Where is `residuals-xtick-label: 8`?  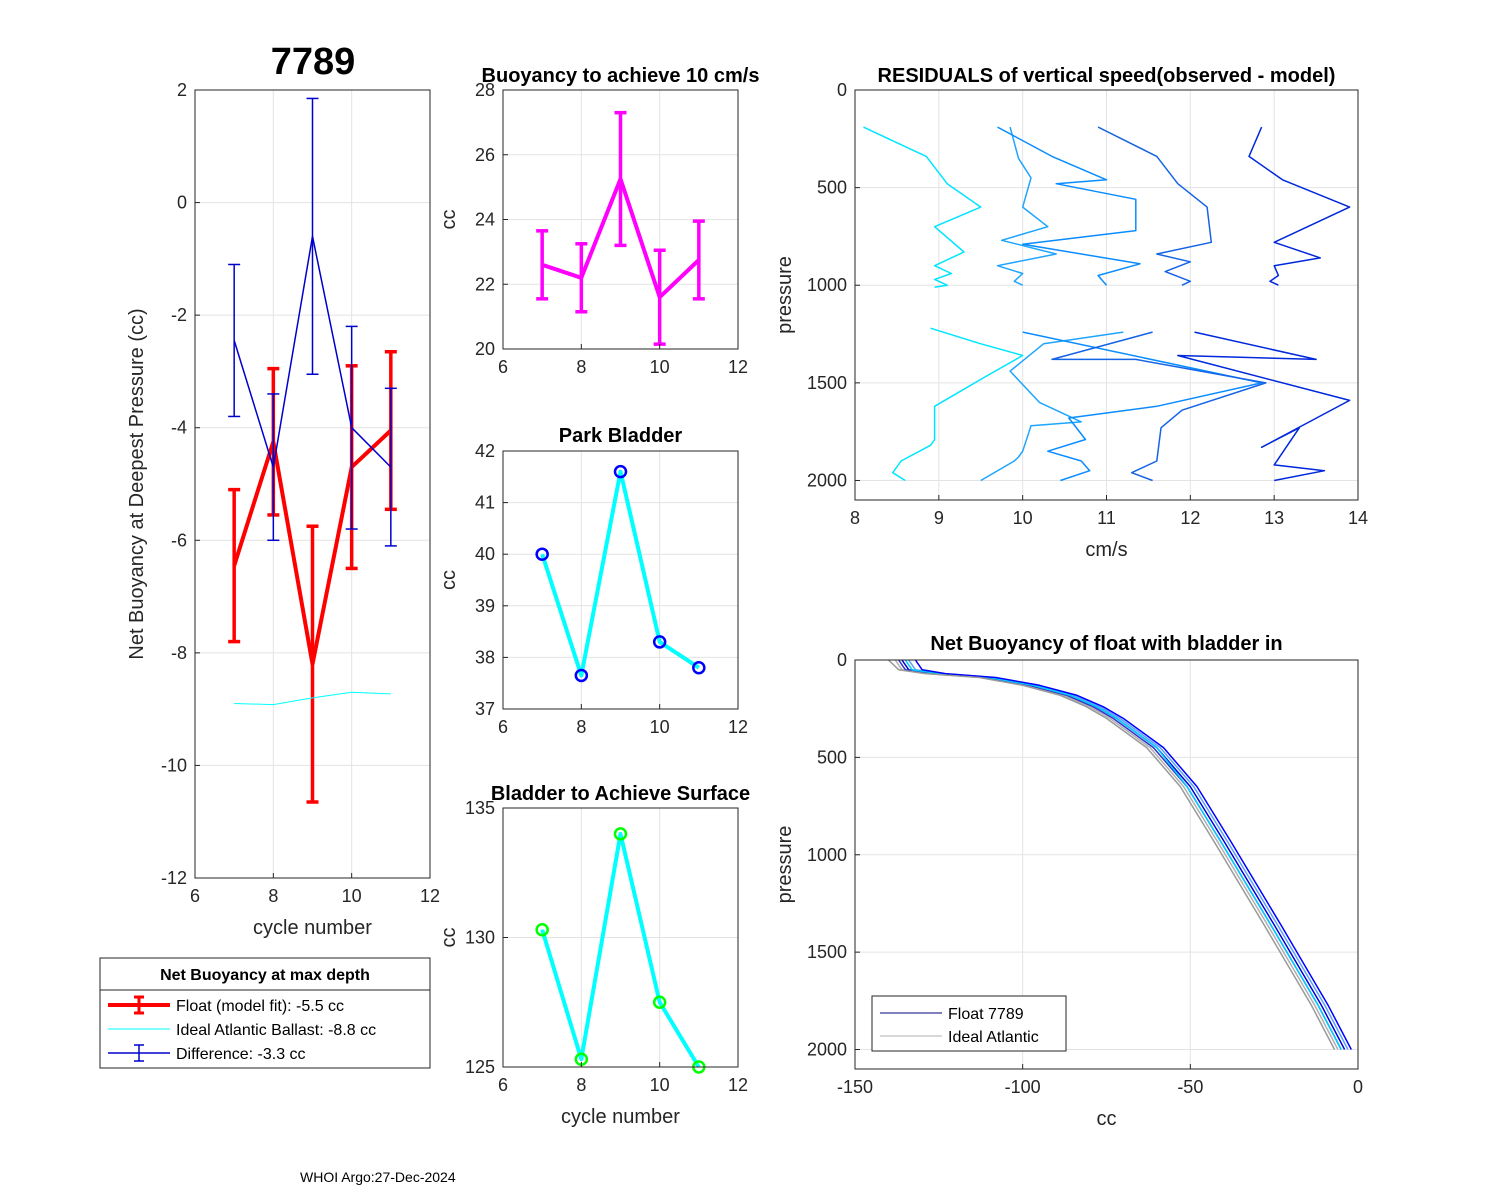 residuals-xtick-label: 8 is located at coordinates (855, 518).